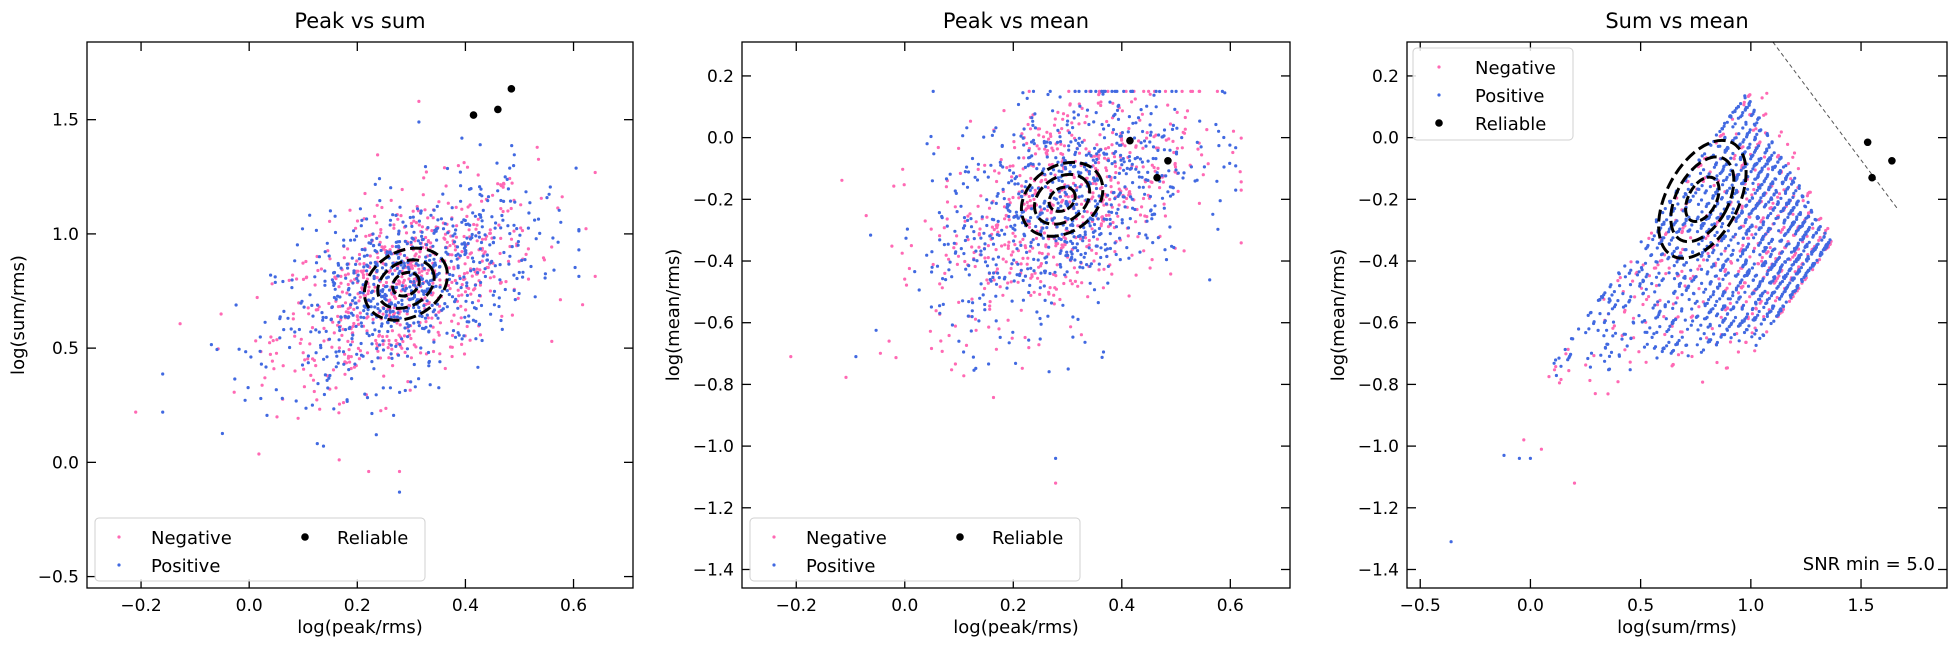 This screenshot has height=647, width=1957. What do you see at coordinates (720, 77) in the screenshot?
I see `y-tick-label: 0.2` at bounding box center [720, 77].